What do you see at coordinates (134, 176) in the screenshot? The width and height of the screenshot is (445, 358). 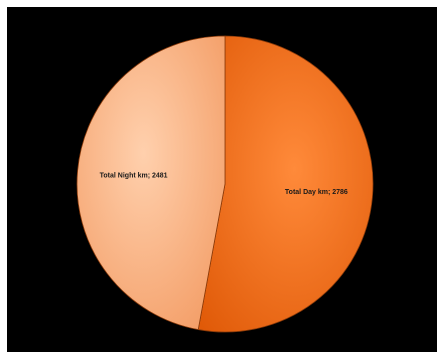 I see `data-label-total-night-km: Total Night km; 2481` at bounding box center [134, 176].